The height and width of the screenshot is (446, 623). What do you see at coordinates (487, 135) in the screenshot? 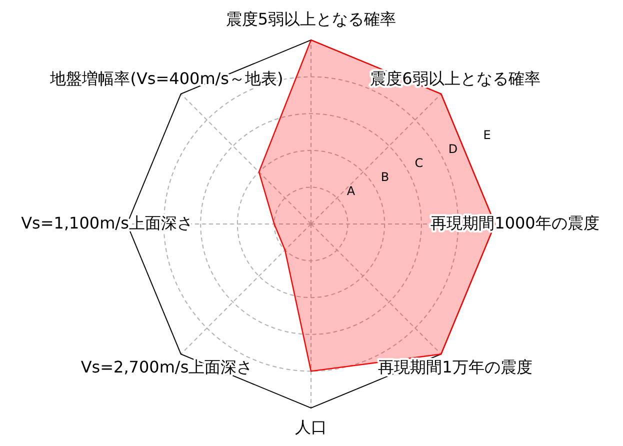
I see `y-tick-label: E` at bounding box center [487, 135].